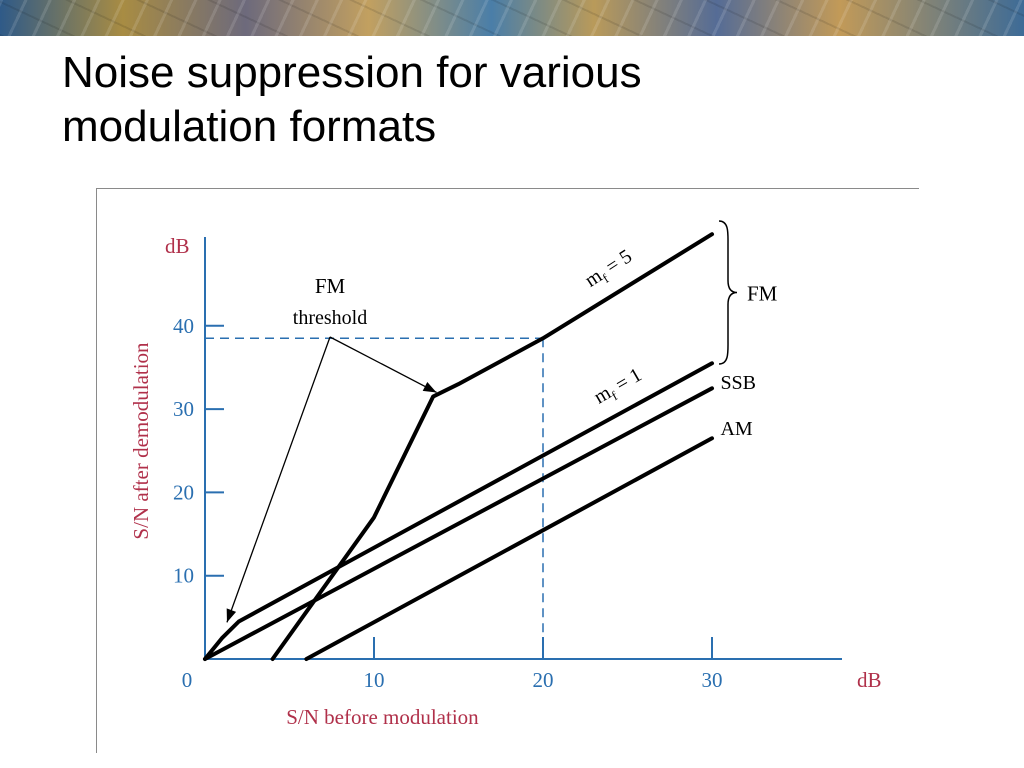  What do you see at coordinates (231, 615) in the screenshot?
I see `threshold-arrow-mf1-head` at bounding box center [231, 615].